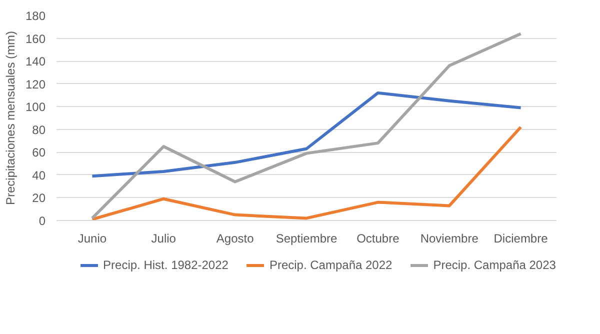  What do you see at coordinates (235, 239) in the screenshot?
I see `x-tick-label: Agosto` at bounding box center [235, 239].